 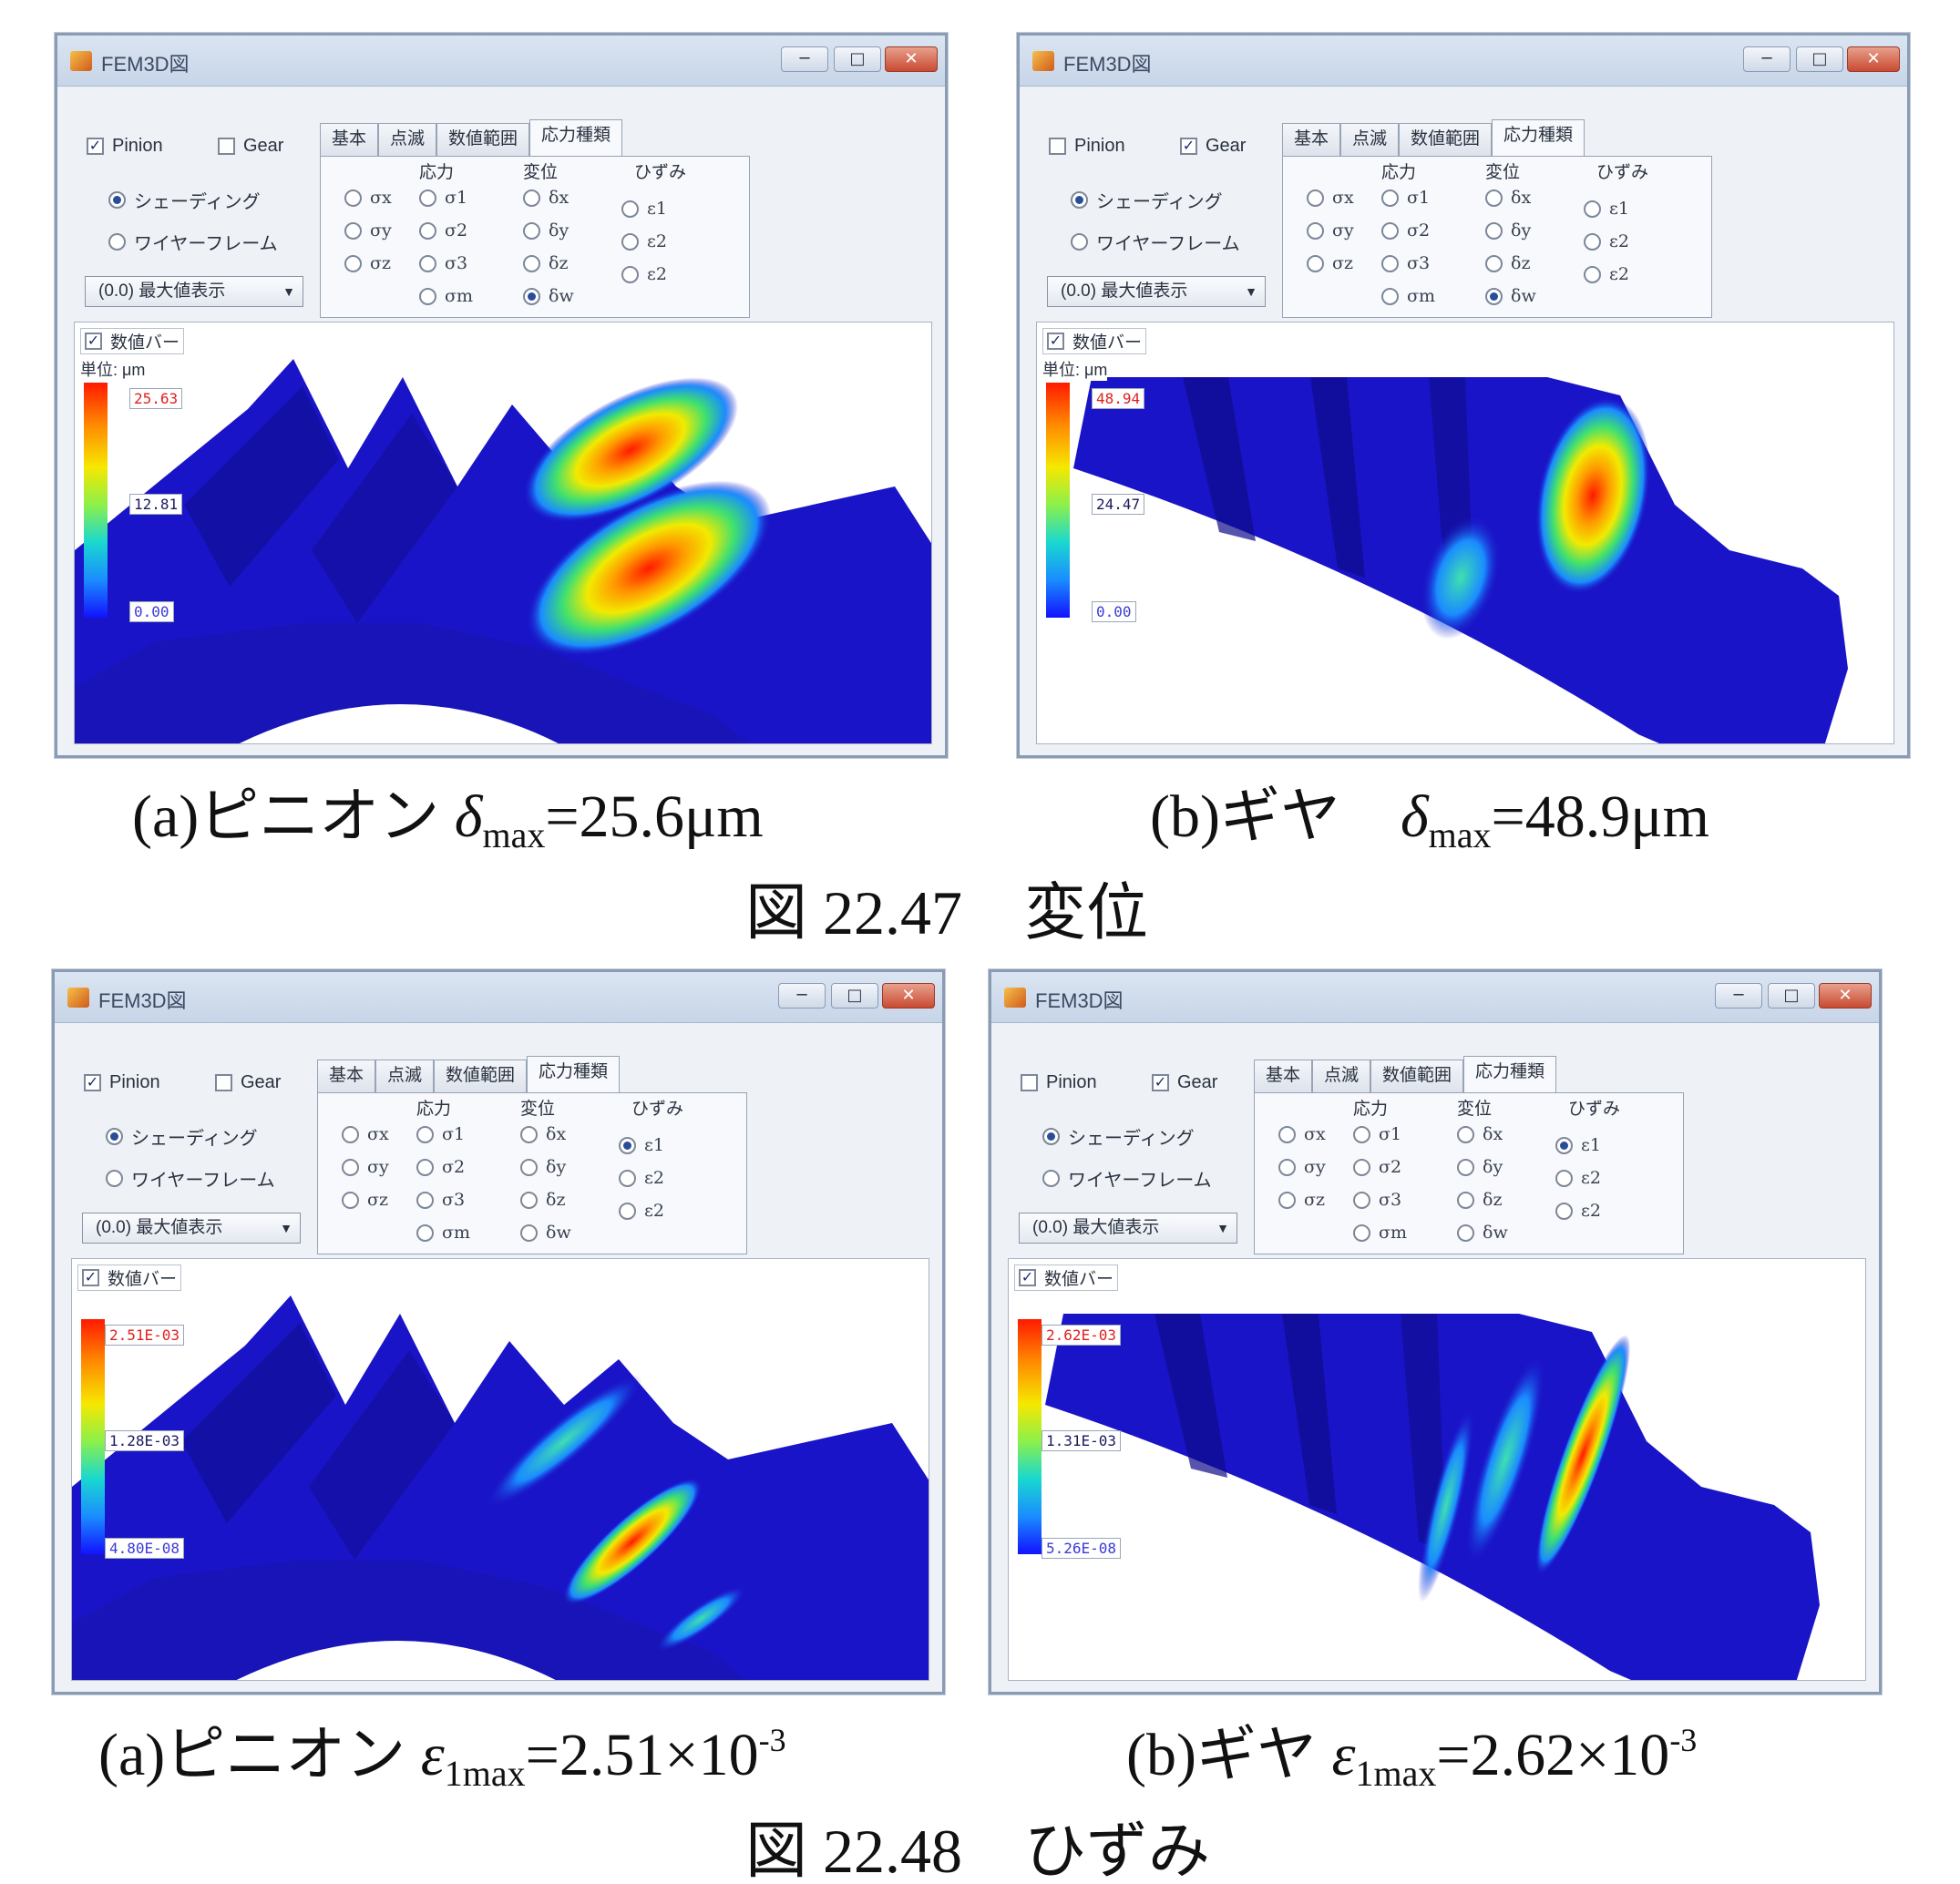 What do you see at coordinates (440, 1167) in the screenshot?
I see `option-radio: σ2` at bounding box center [440, 1167].